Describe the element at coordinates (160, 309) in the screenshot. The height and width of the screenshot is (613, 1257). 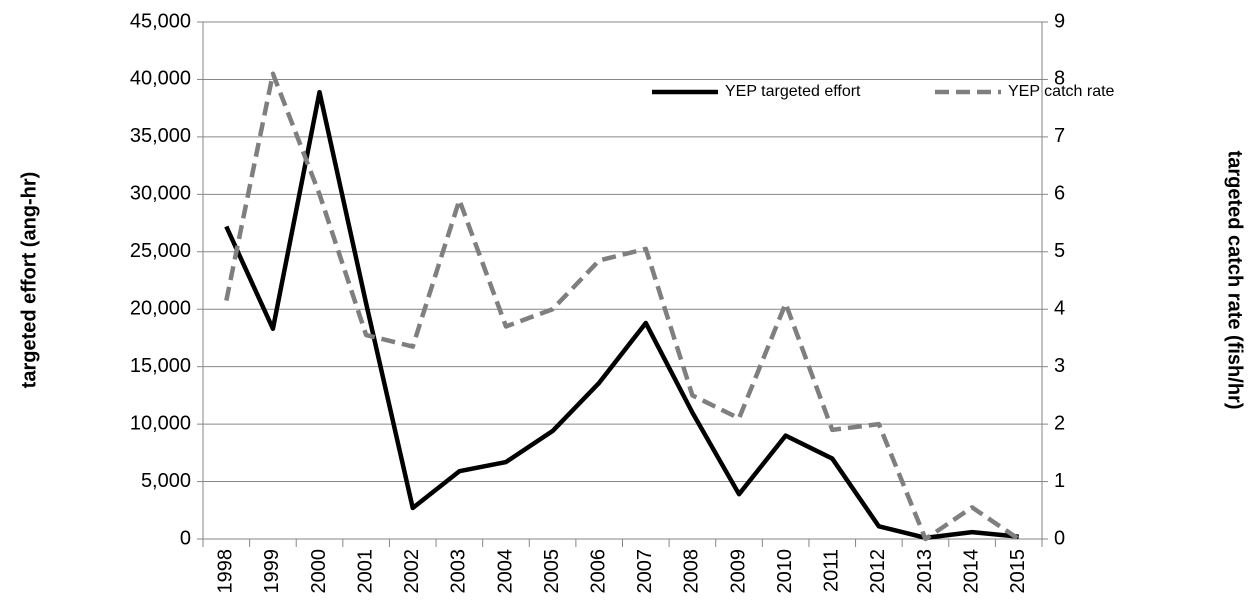
I see `y-tick-label: 20,000` at that location.